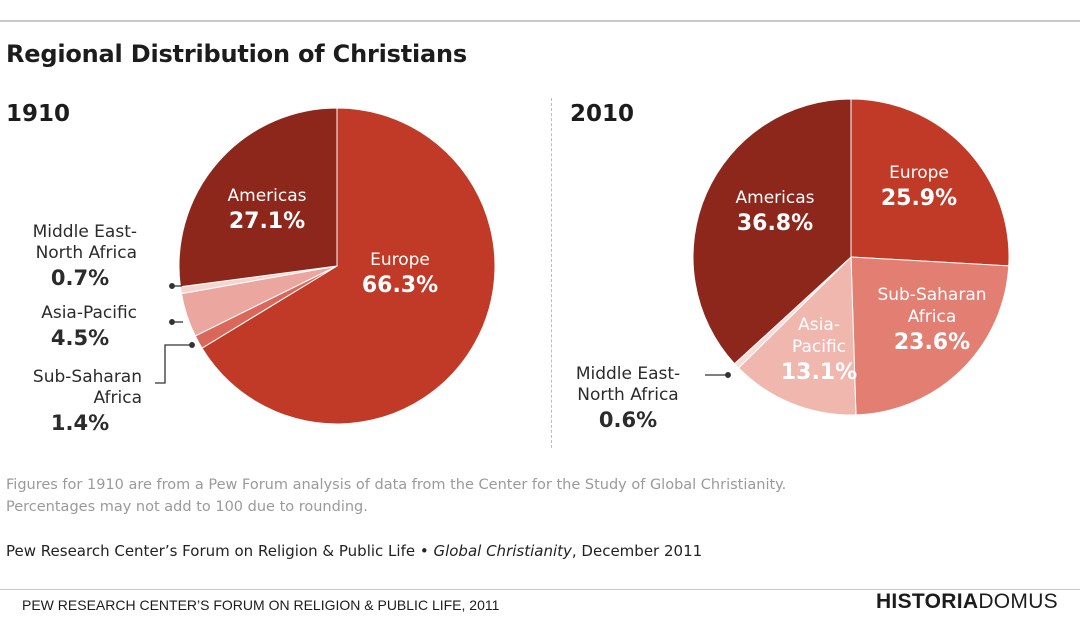  I want to click on label-2010-mena: Middle East- North Africa 0.6%, so click(628, 398).